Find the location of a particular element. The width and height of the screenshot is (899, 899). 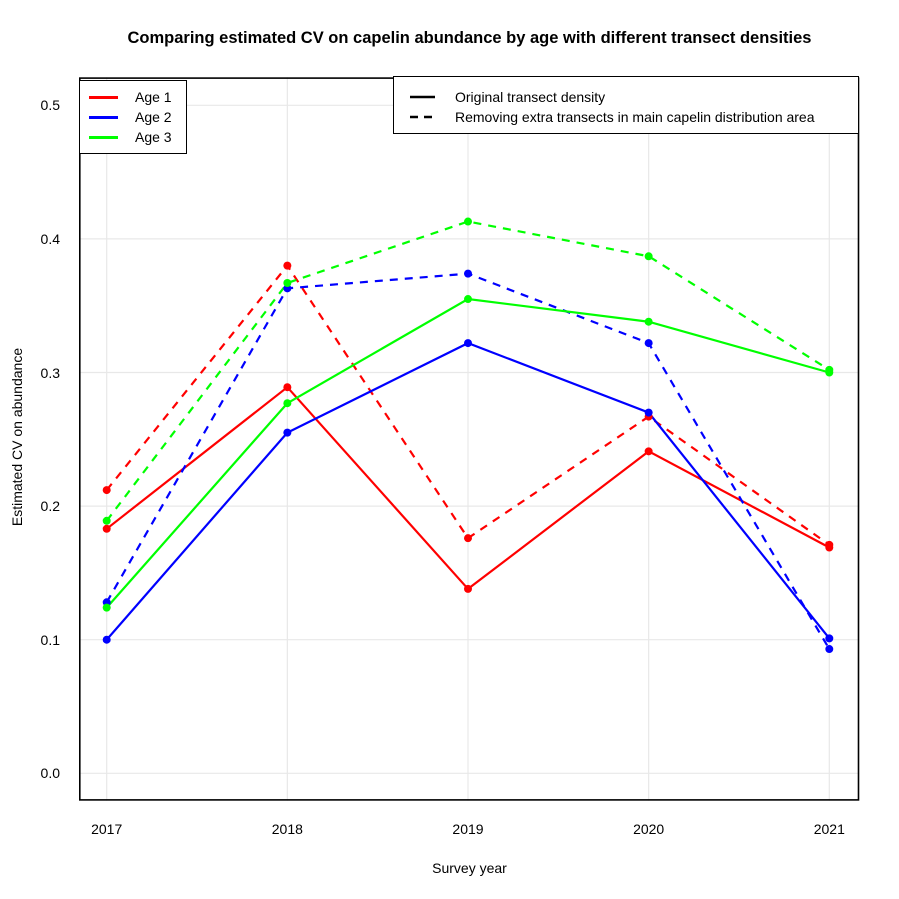

age1-line-swatch is located at coordinates (103, 97).